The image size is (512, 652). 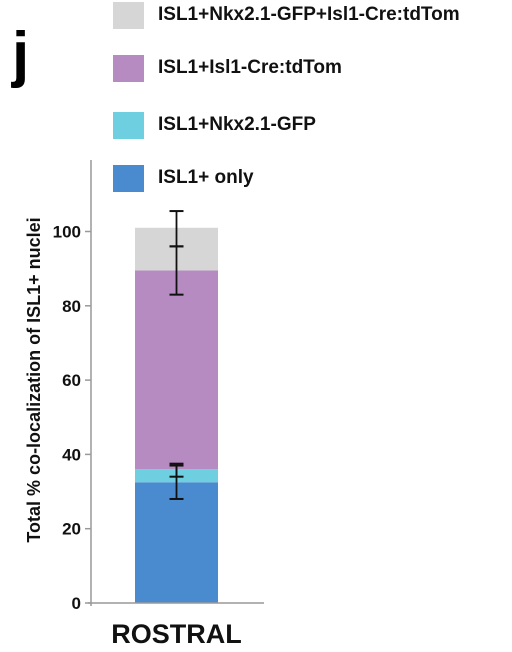 I want to click on y-tick-label-100: 100, so click(x=67, y=232).